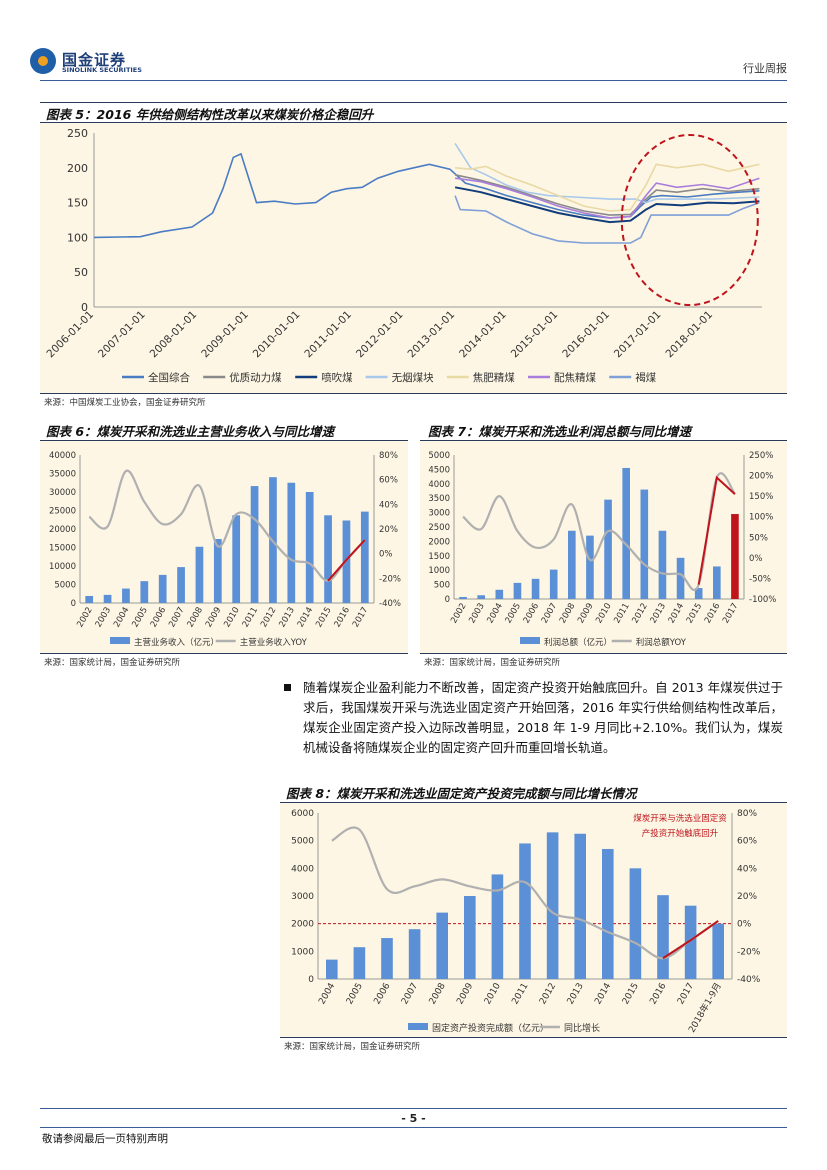  Describe the element at coordinates (761, 497) in the screenshot. I see `fig7-y-right-tick-5: 150%` at that location.